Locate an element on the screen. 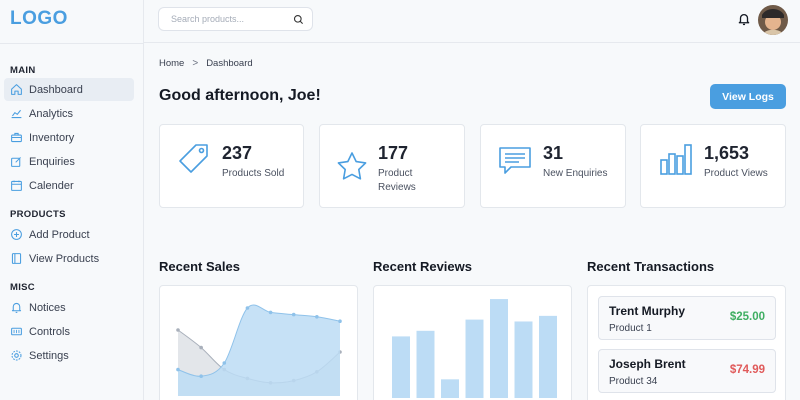 This screenshot has width=800, height=400. stat-value: 1,653 is located at coordinates (727, 153).